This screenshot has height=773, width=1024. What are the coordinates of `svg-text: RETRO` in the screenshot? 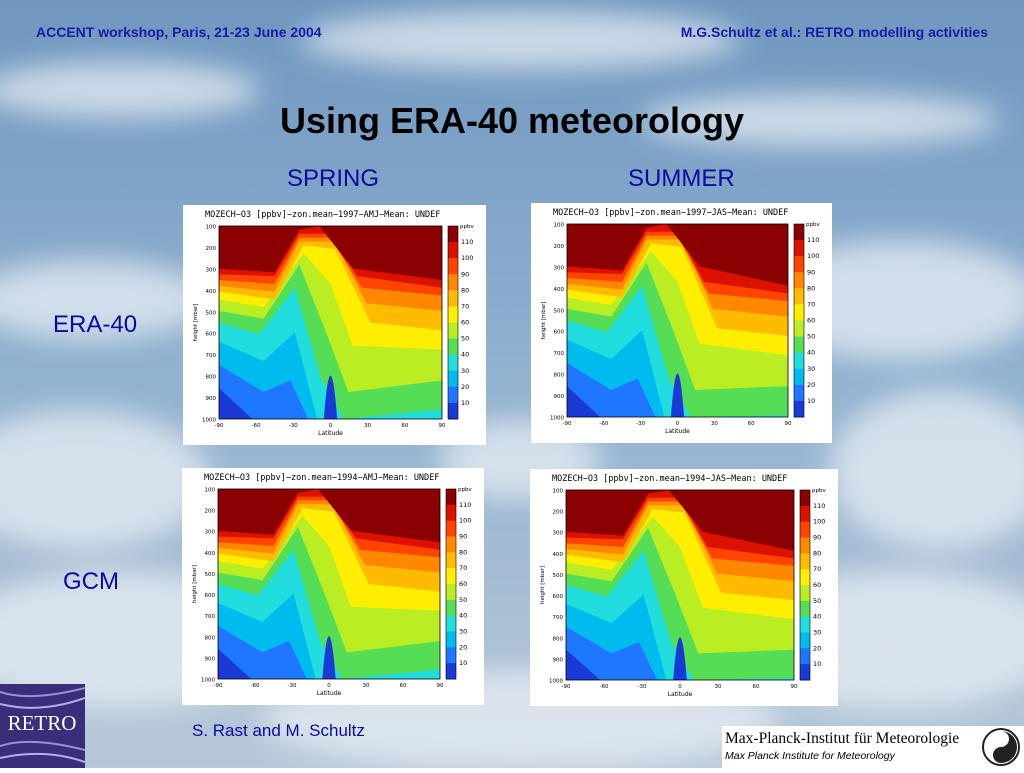 It's located at (42, 723).